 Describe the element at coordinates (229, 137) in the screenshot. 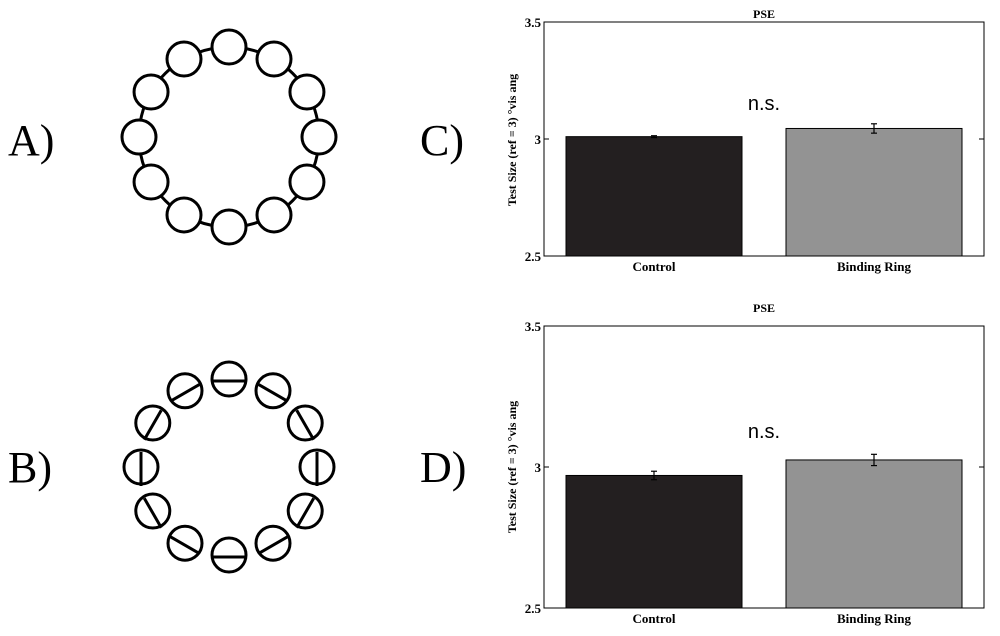

I see `stimulus-ring-connected` at that location.